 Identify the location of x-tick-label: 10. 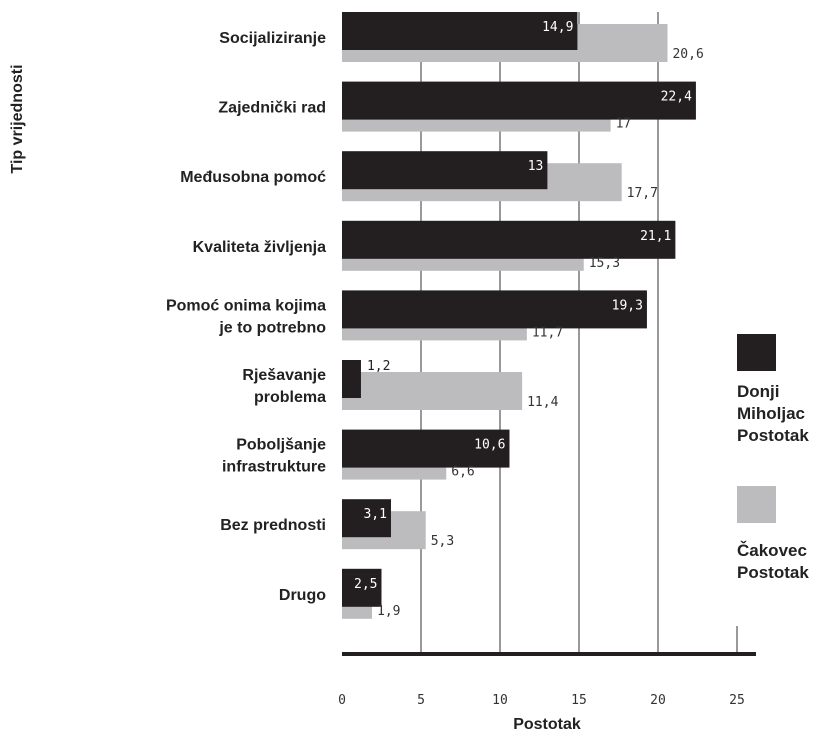
(500, 700).